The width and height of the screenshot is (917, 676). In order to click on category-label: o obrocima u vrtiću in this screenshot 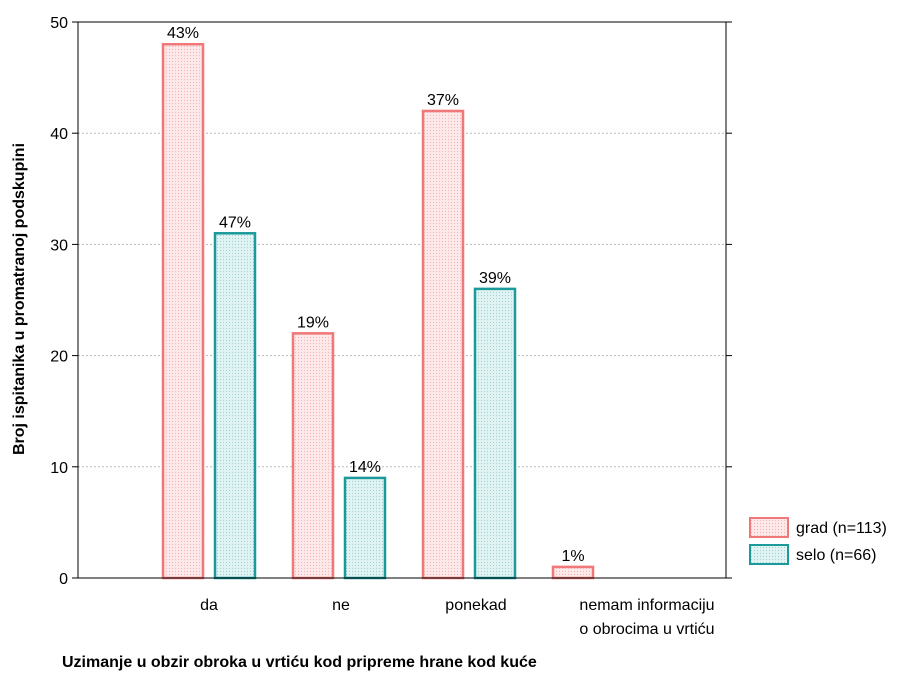, I will do `click(646, 629)`.